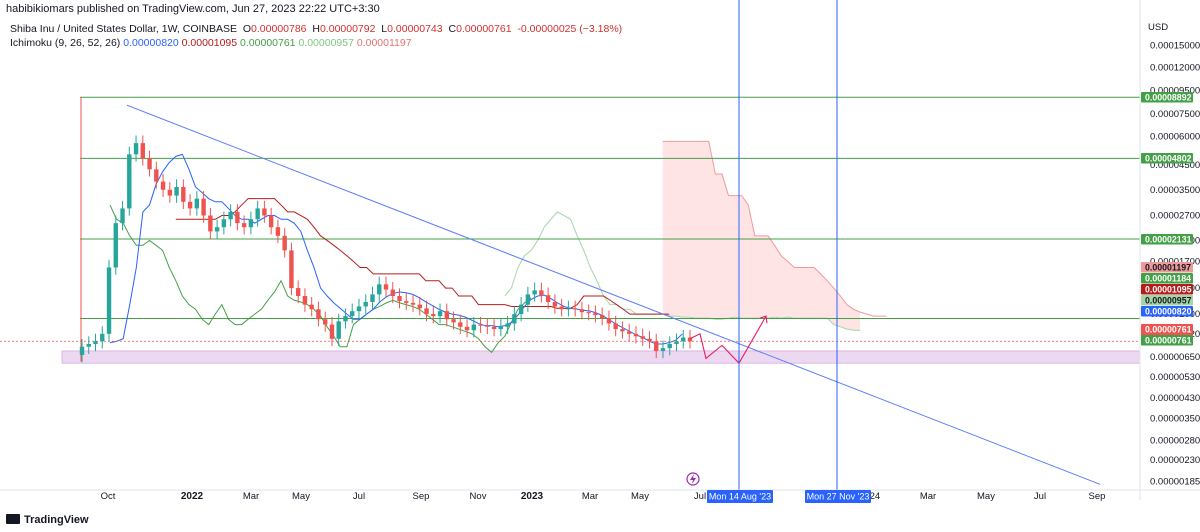 The height and width of the screenshot is (532, 1200). What do you see at coordinates (1175, 45) in the screenshot?
I see `price-tick-label: 0.00015000` at bounding box center [1175, 45].